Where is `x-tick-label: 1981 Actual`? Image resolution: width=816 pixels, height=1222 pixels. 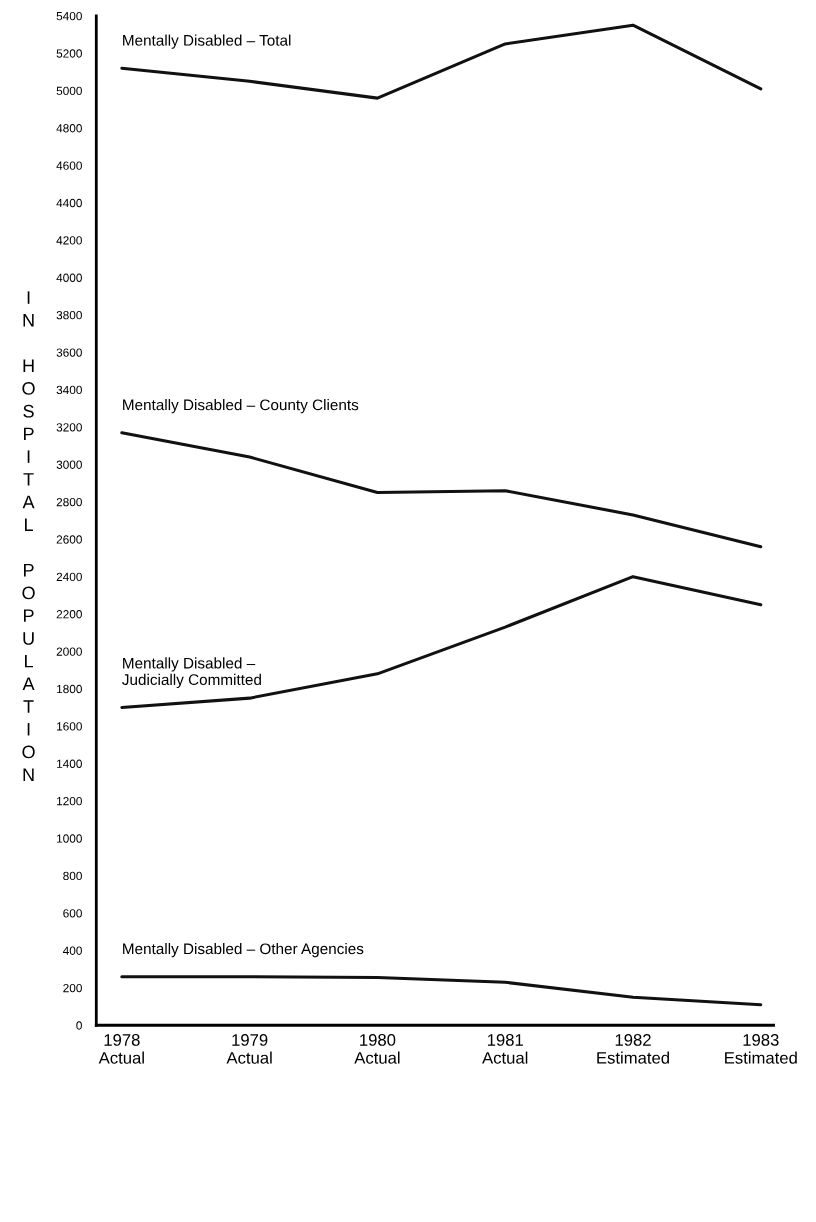
x-tick-label: 1981 Actual is located at coordinates (505, 1049).